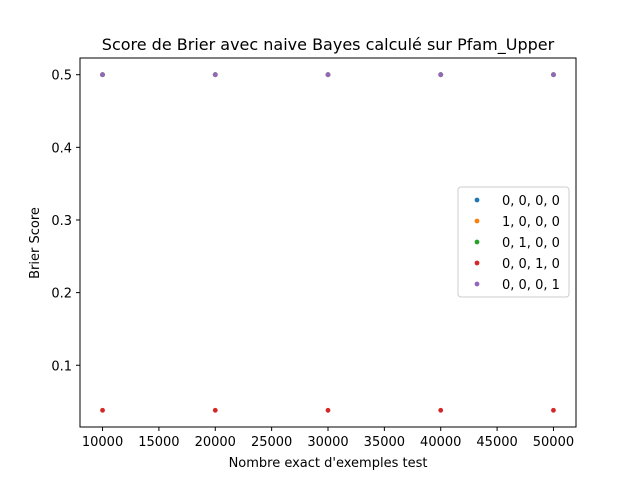 The height and width of the screenshot is (480, 640). What do you see at coordinates (61, 366) in the screenshot?
I see `y-tick-label: 0.1` at bounding box center [61, 366].